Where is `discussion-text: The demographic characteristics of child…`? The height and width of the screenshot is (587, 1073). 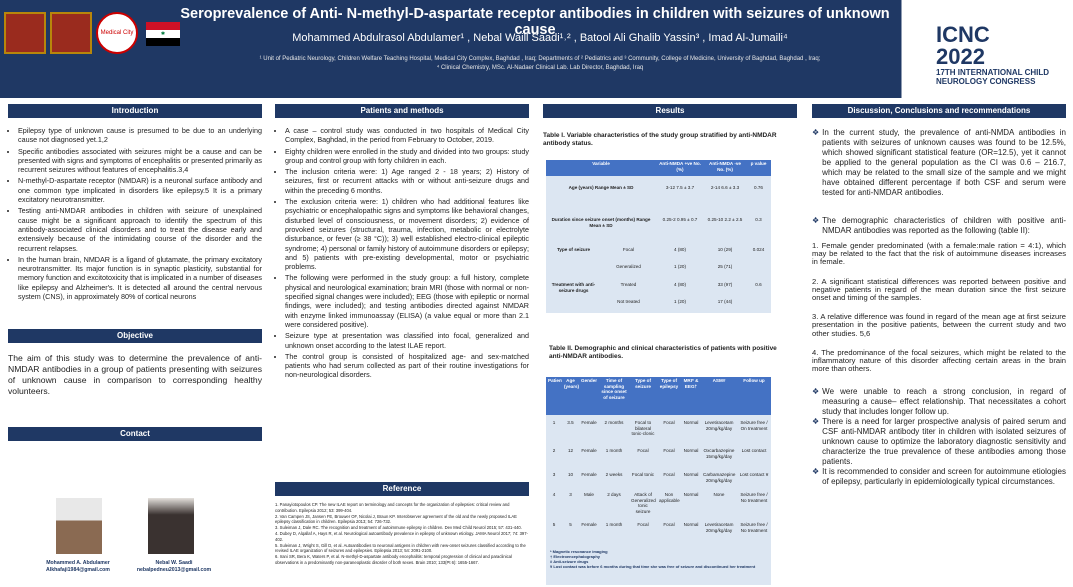
discussion-text: The demographic characteristics of child… is located at coordinates (944, 225).